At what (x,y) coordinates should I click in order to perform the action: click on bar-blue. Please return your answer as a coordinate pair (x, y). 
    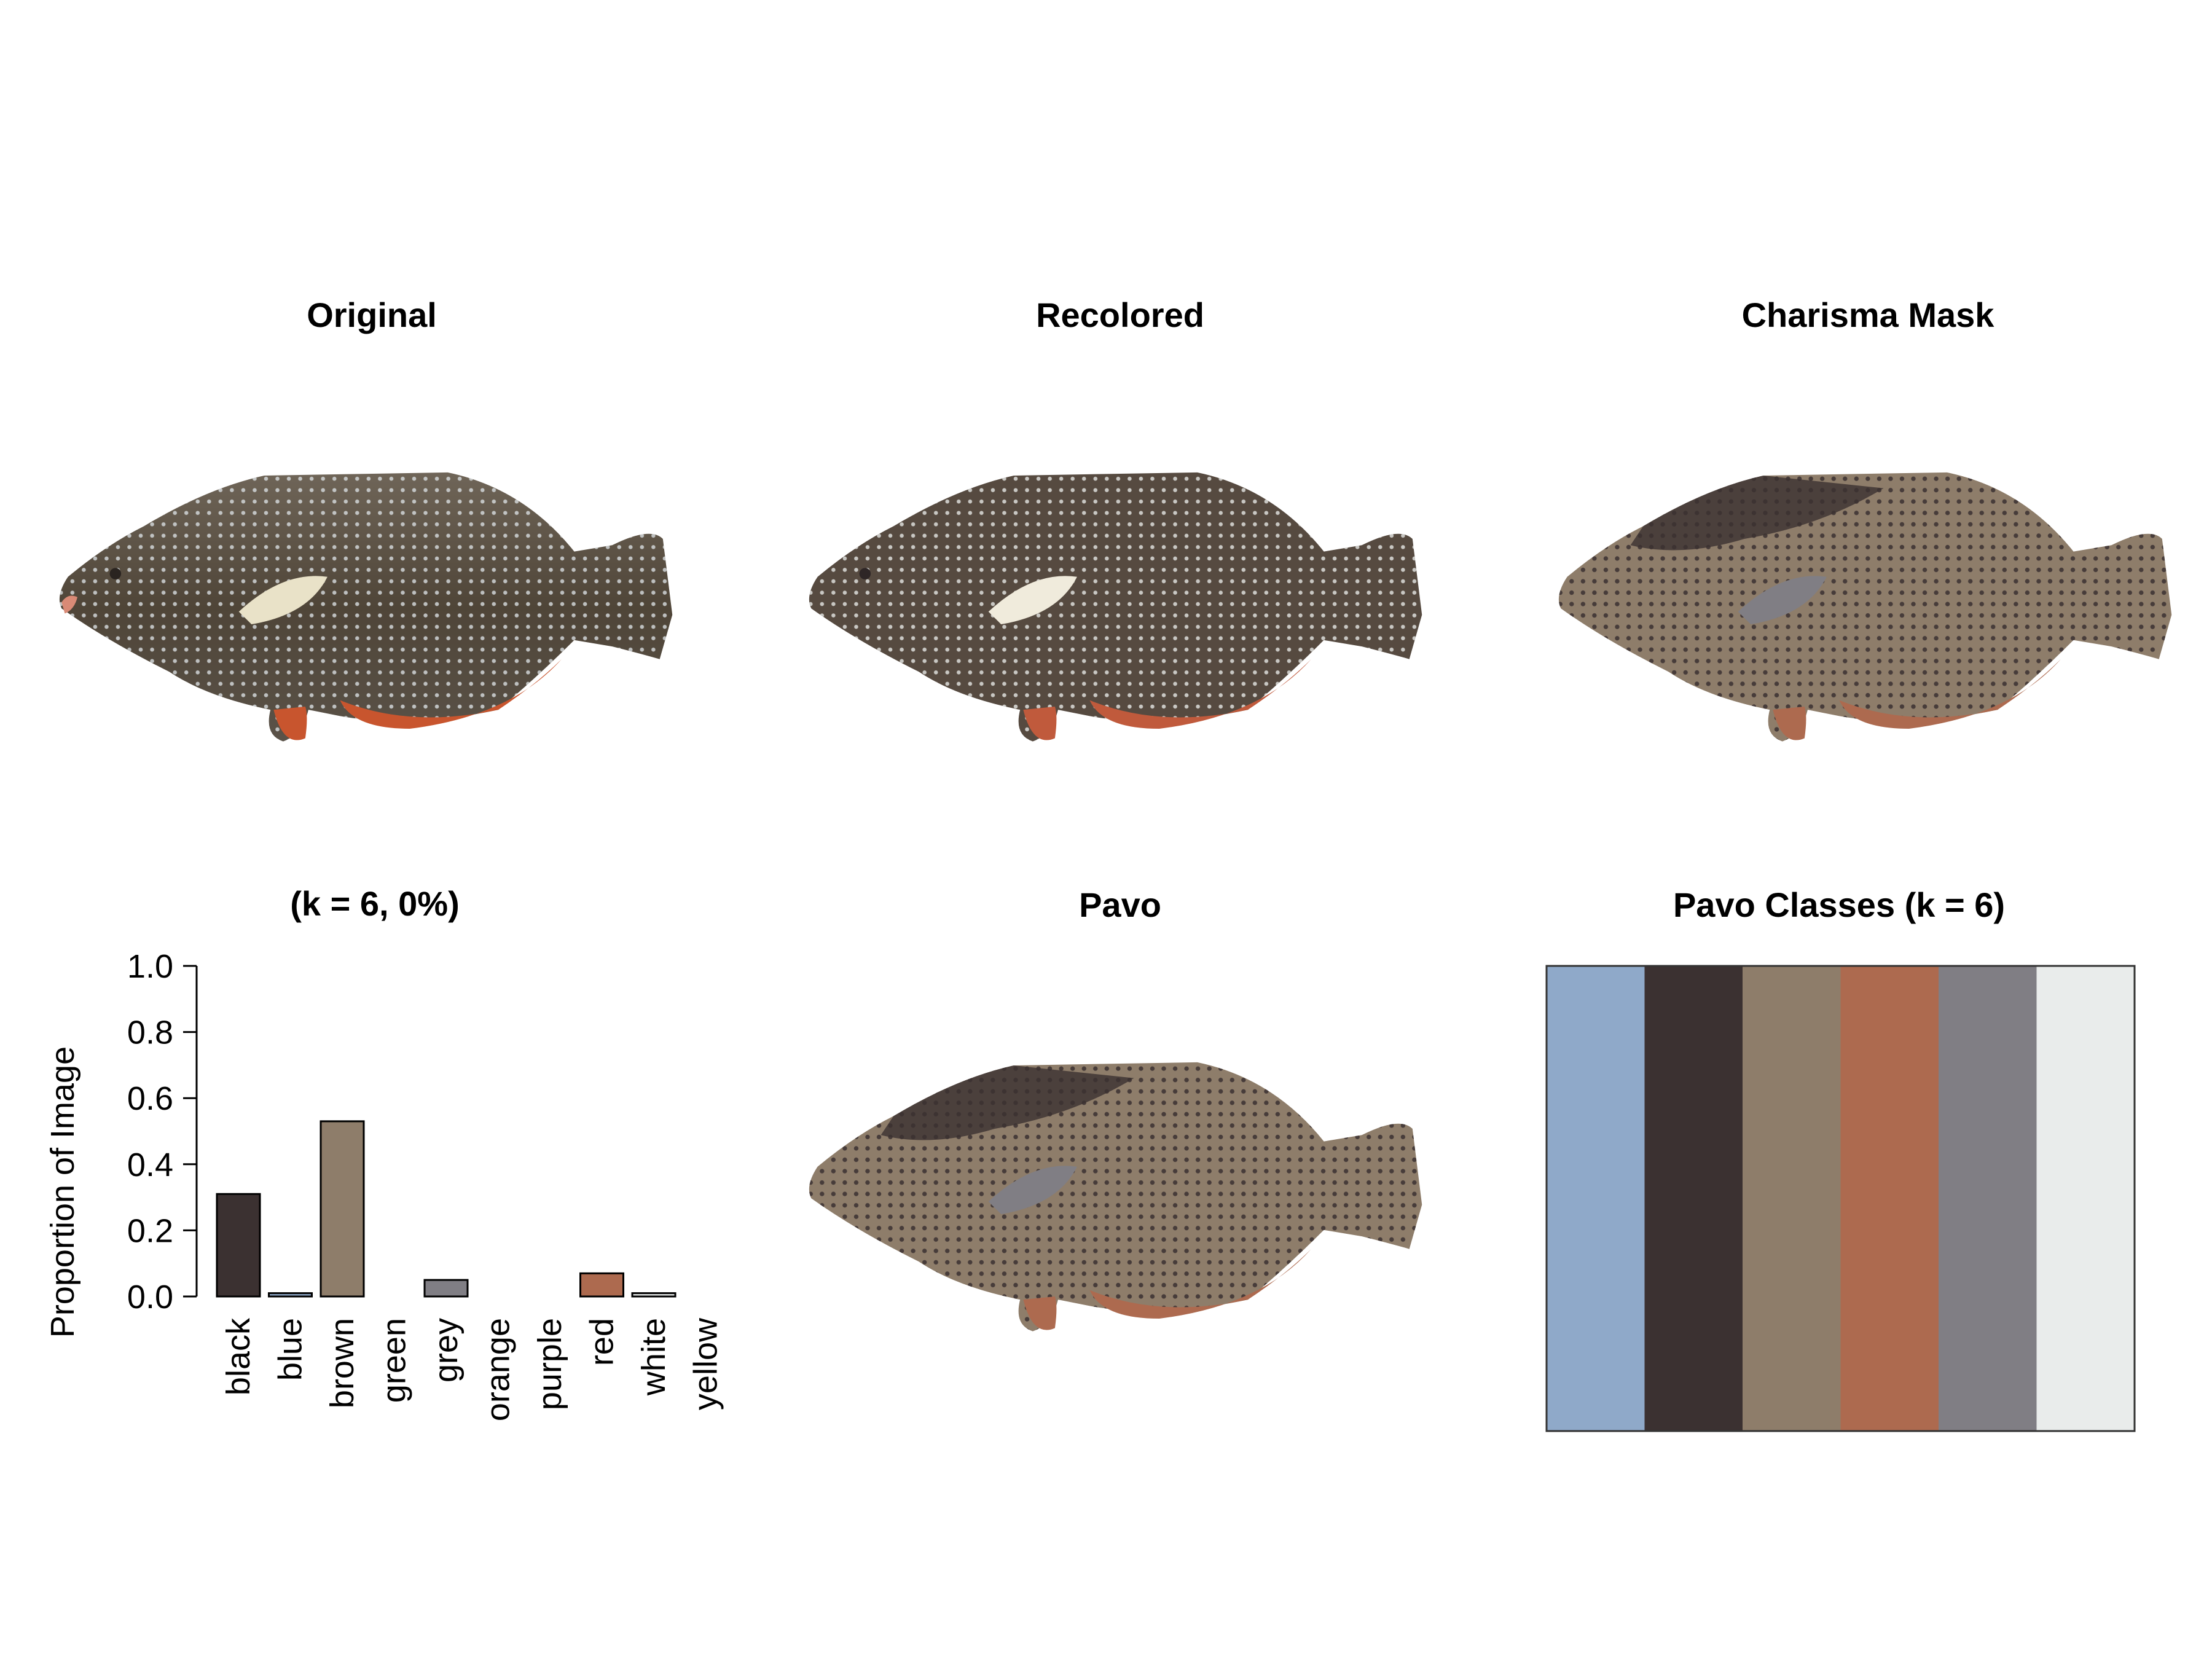
    Looking at the image, I should click on (290, 1295).